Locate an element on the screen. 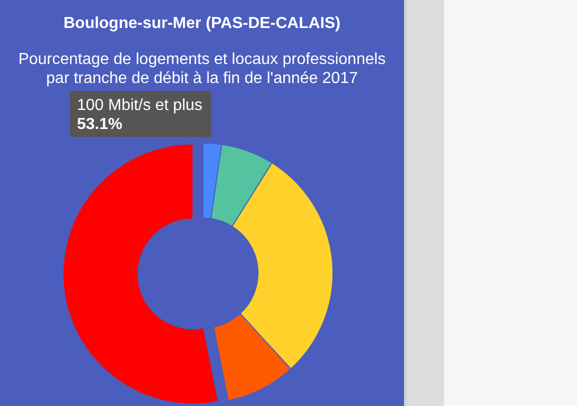  slice-label: 100 Mbit/s et plus is located at coordinates (139, 105).